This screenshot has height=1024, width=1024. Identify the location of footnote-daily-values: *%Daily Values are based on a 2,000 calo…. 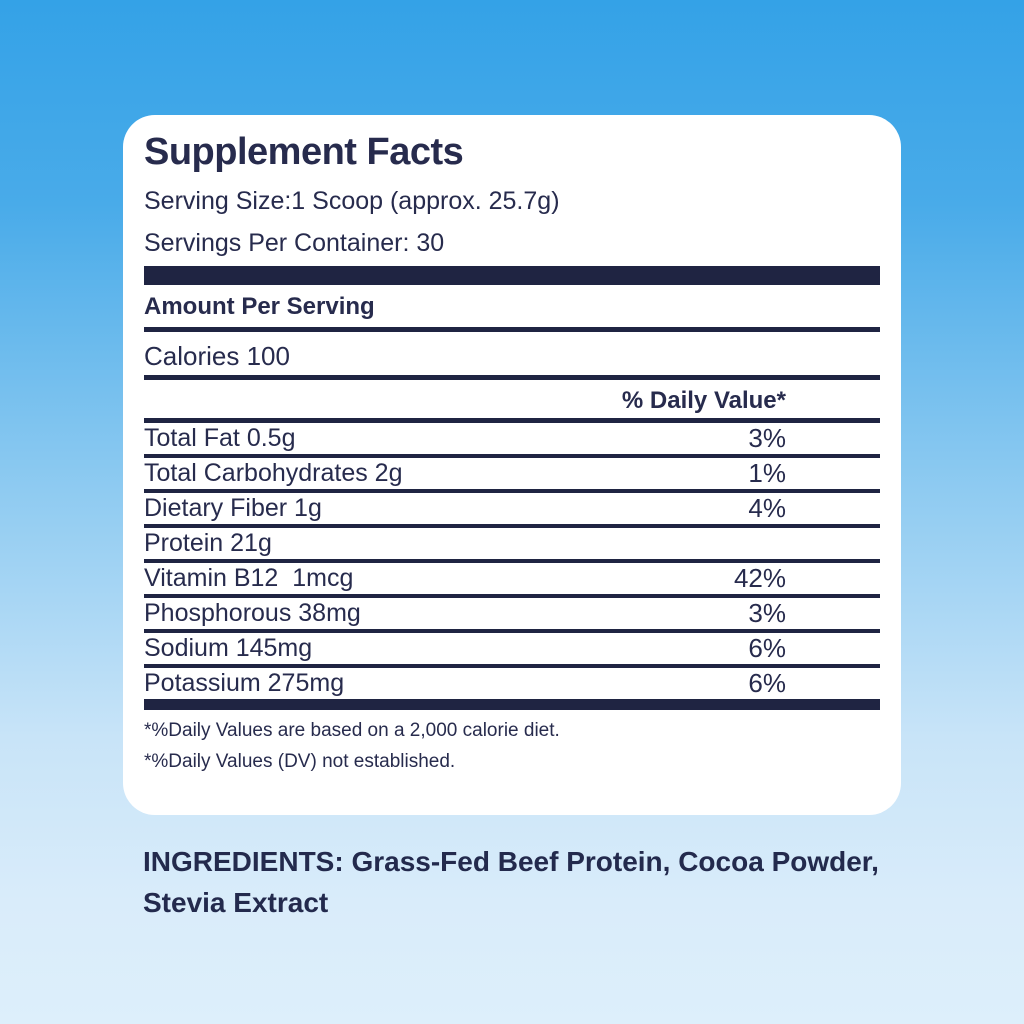
(352, 730).